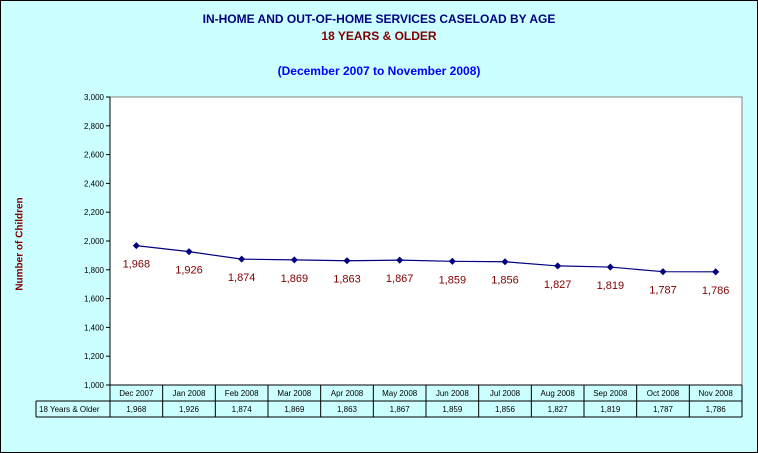 This screenshot has height=453, width=758. I want to click on data-label: 1,867, so click(400, 279).